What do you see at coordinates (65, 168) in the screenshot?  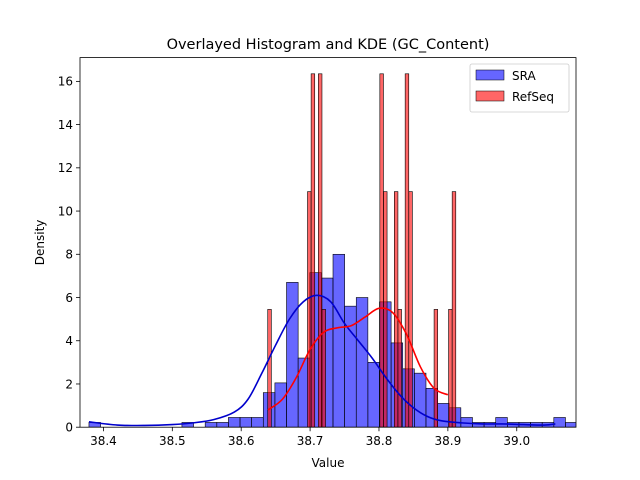 I see `y-tick-label: 12` at bounding box center [65, 168].